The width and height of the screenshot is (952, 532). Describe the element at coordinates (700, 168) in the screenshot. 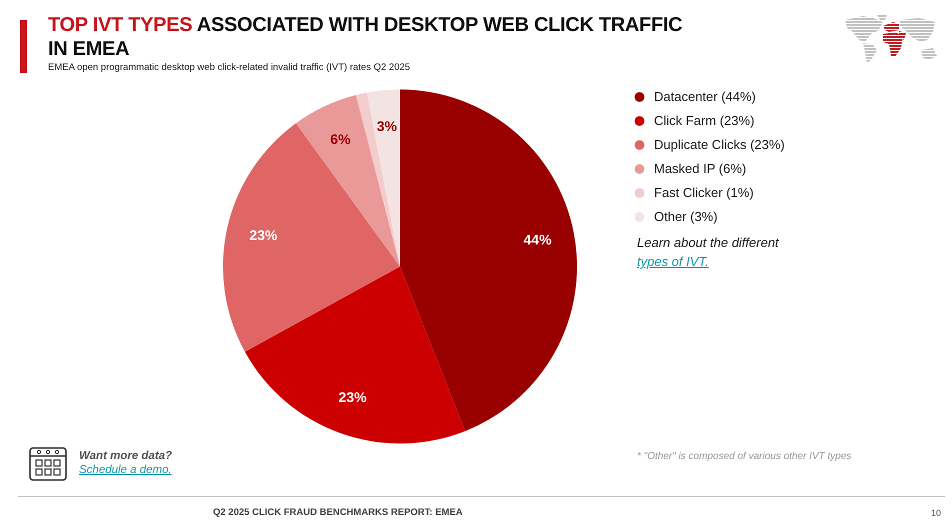

I see `legend-label: Masked IP (6%)` at that location.